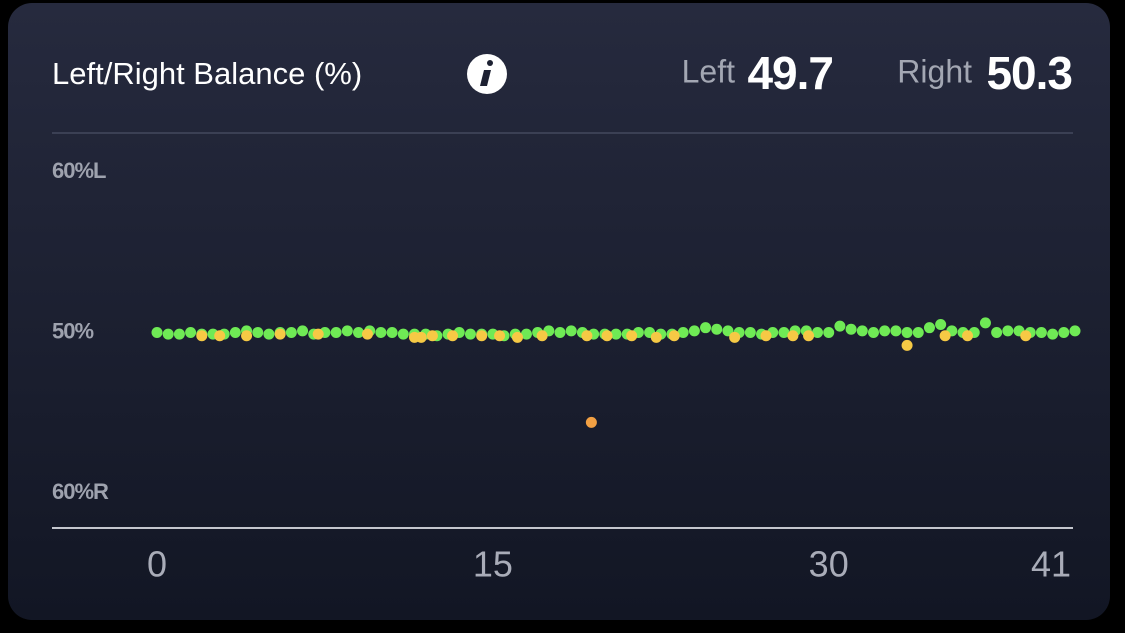 This screenshot has width=1125, height=633. What do you see at coordinates (493, 564) in the screenshot?
I see `x-tick-label: 15` at bounding box center [493, 564].